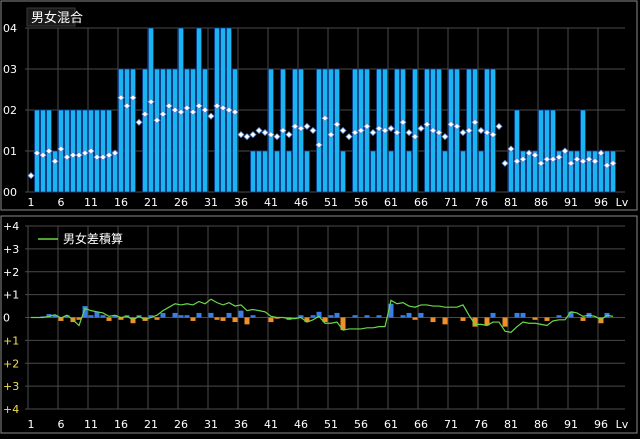 This screenshot has height=439, width=640. What do you see at coordinates (511, 202) in the screenshot?
I see `top-x-tick-label: 81` at bounding box center [511, 202].